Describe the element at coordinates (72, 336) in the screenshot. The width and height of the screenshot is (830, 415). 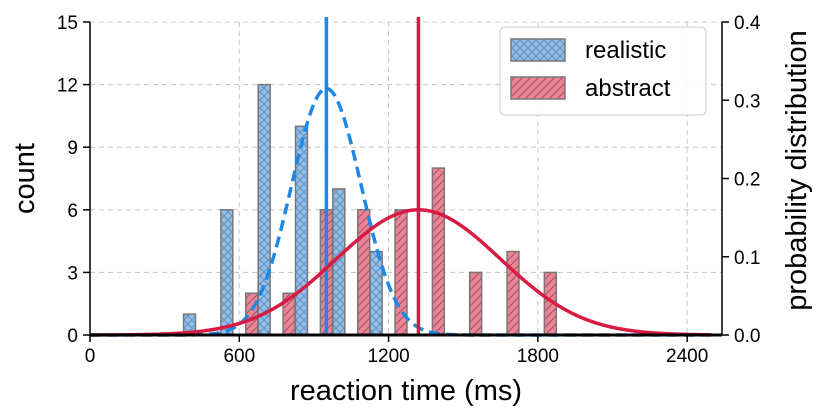
I see `y-tick-label-left: 0` at that location.